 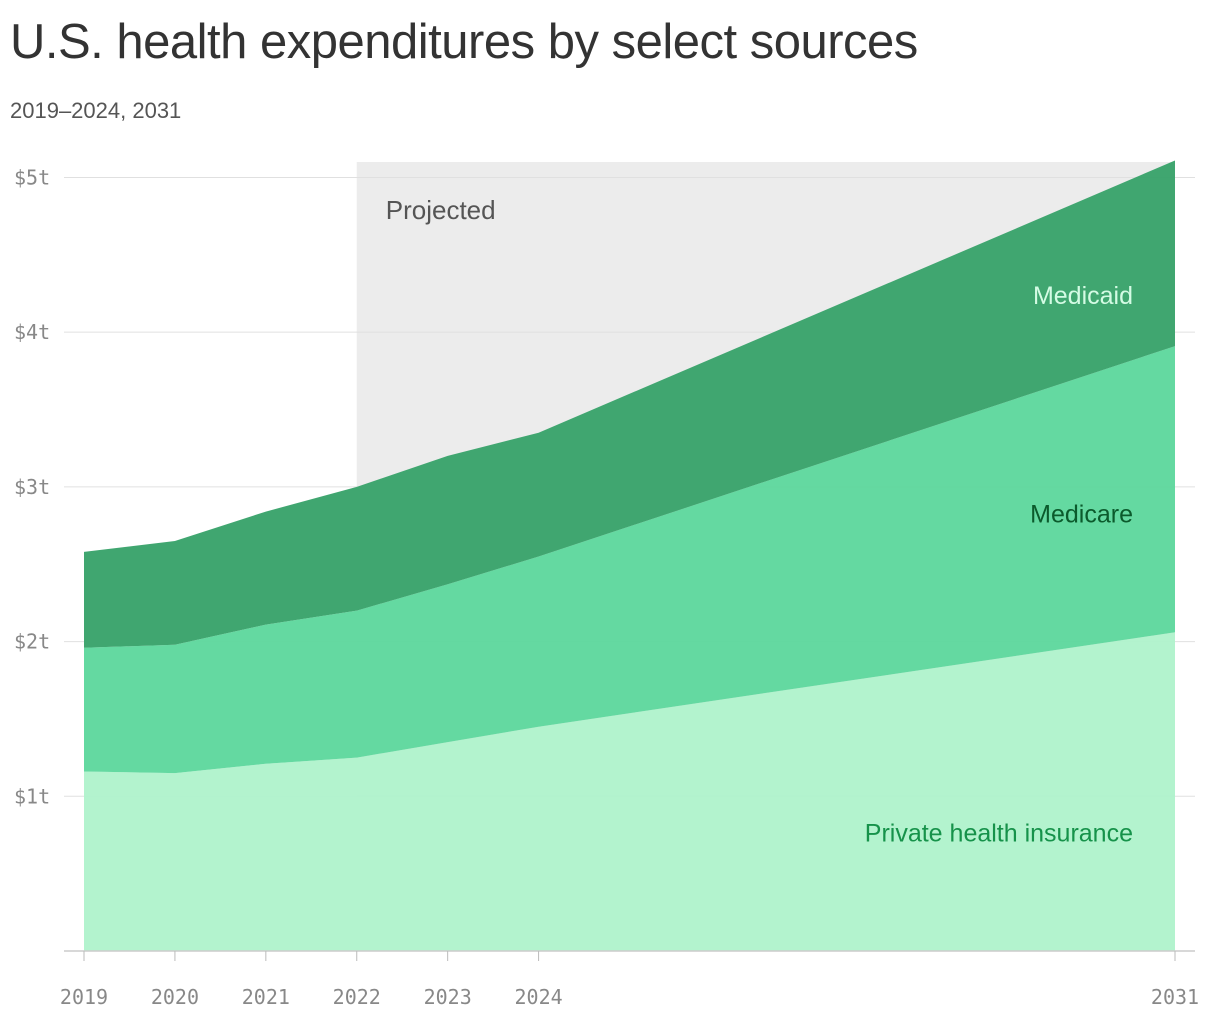 I want to click on label-medicaid: Medicaid, so click(x=1083, y=296).